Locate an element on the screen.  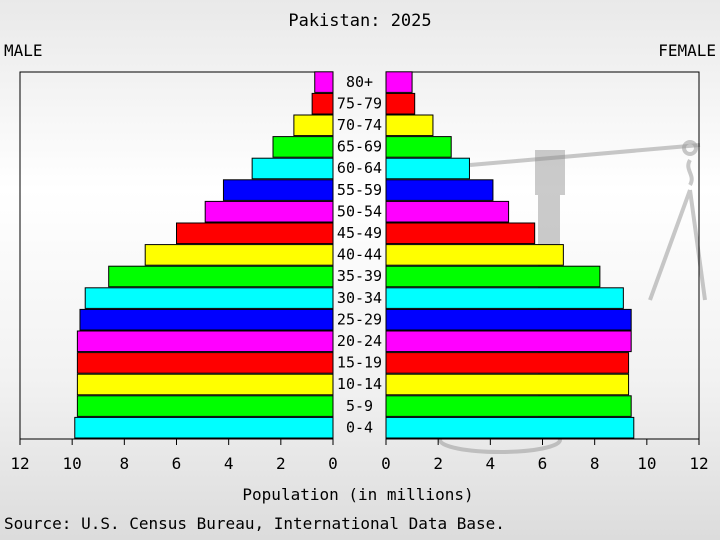
male-tick-label-12: 12 is located at coordinates (19, 463).